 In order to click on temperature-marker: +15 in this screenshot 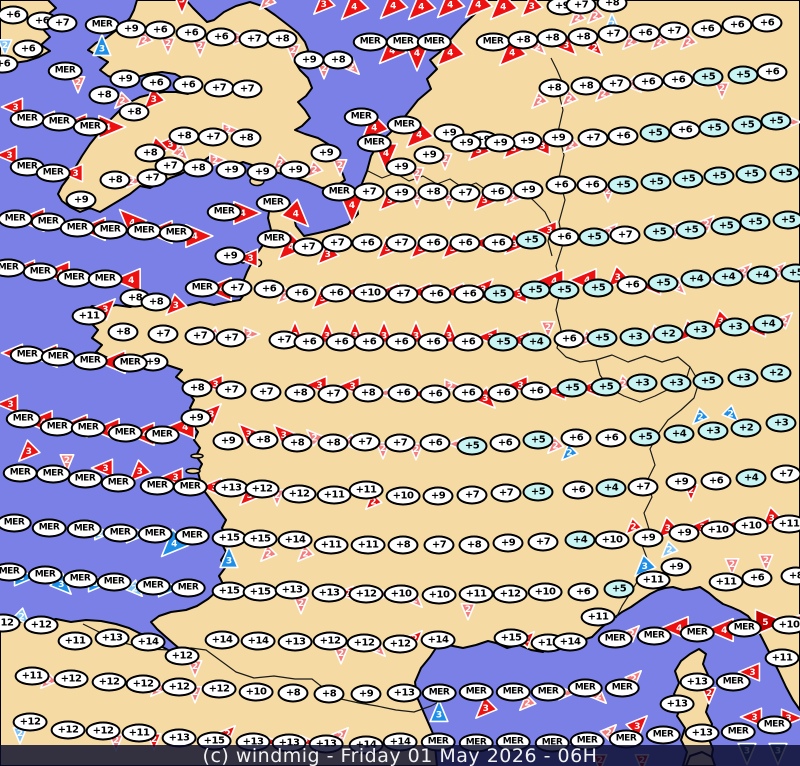, I will do `click(260, 592)`.